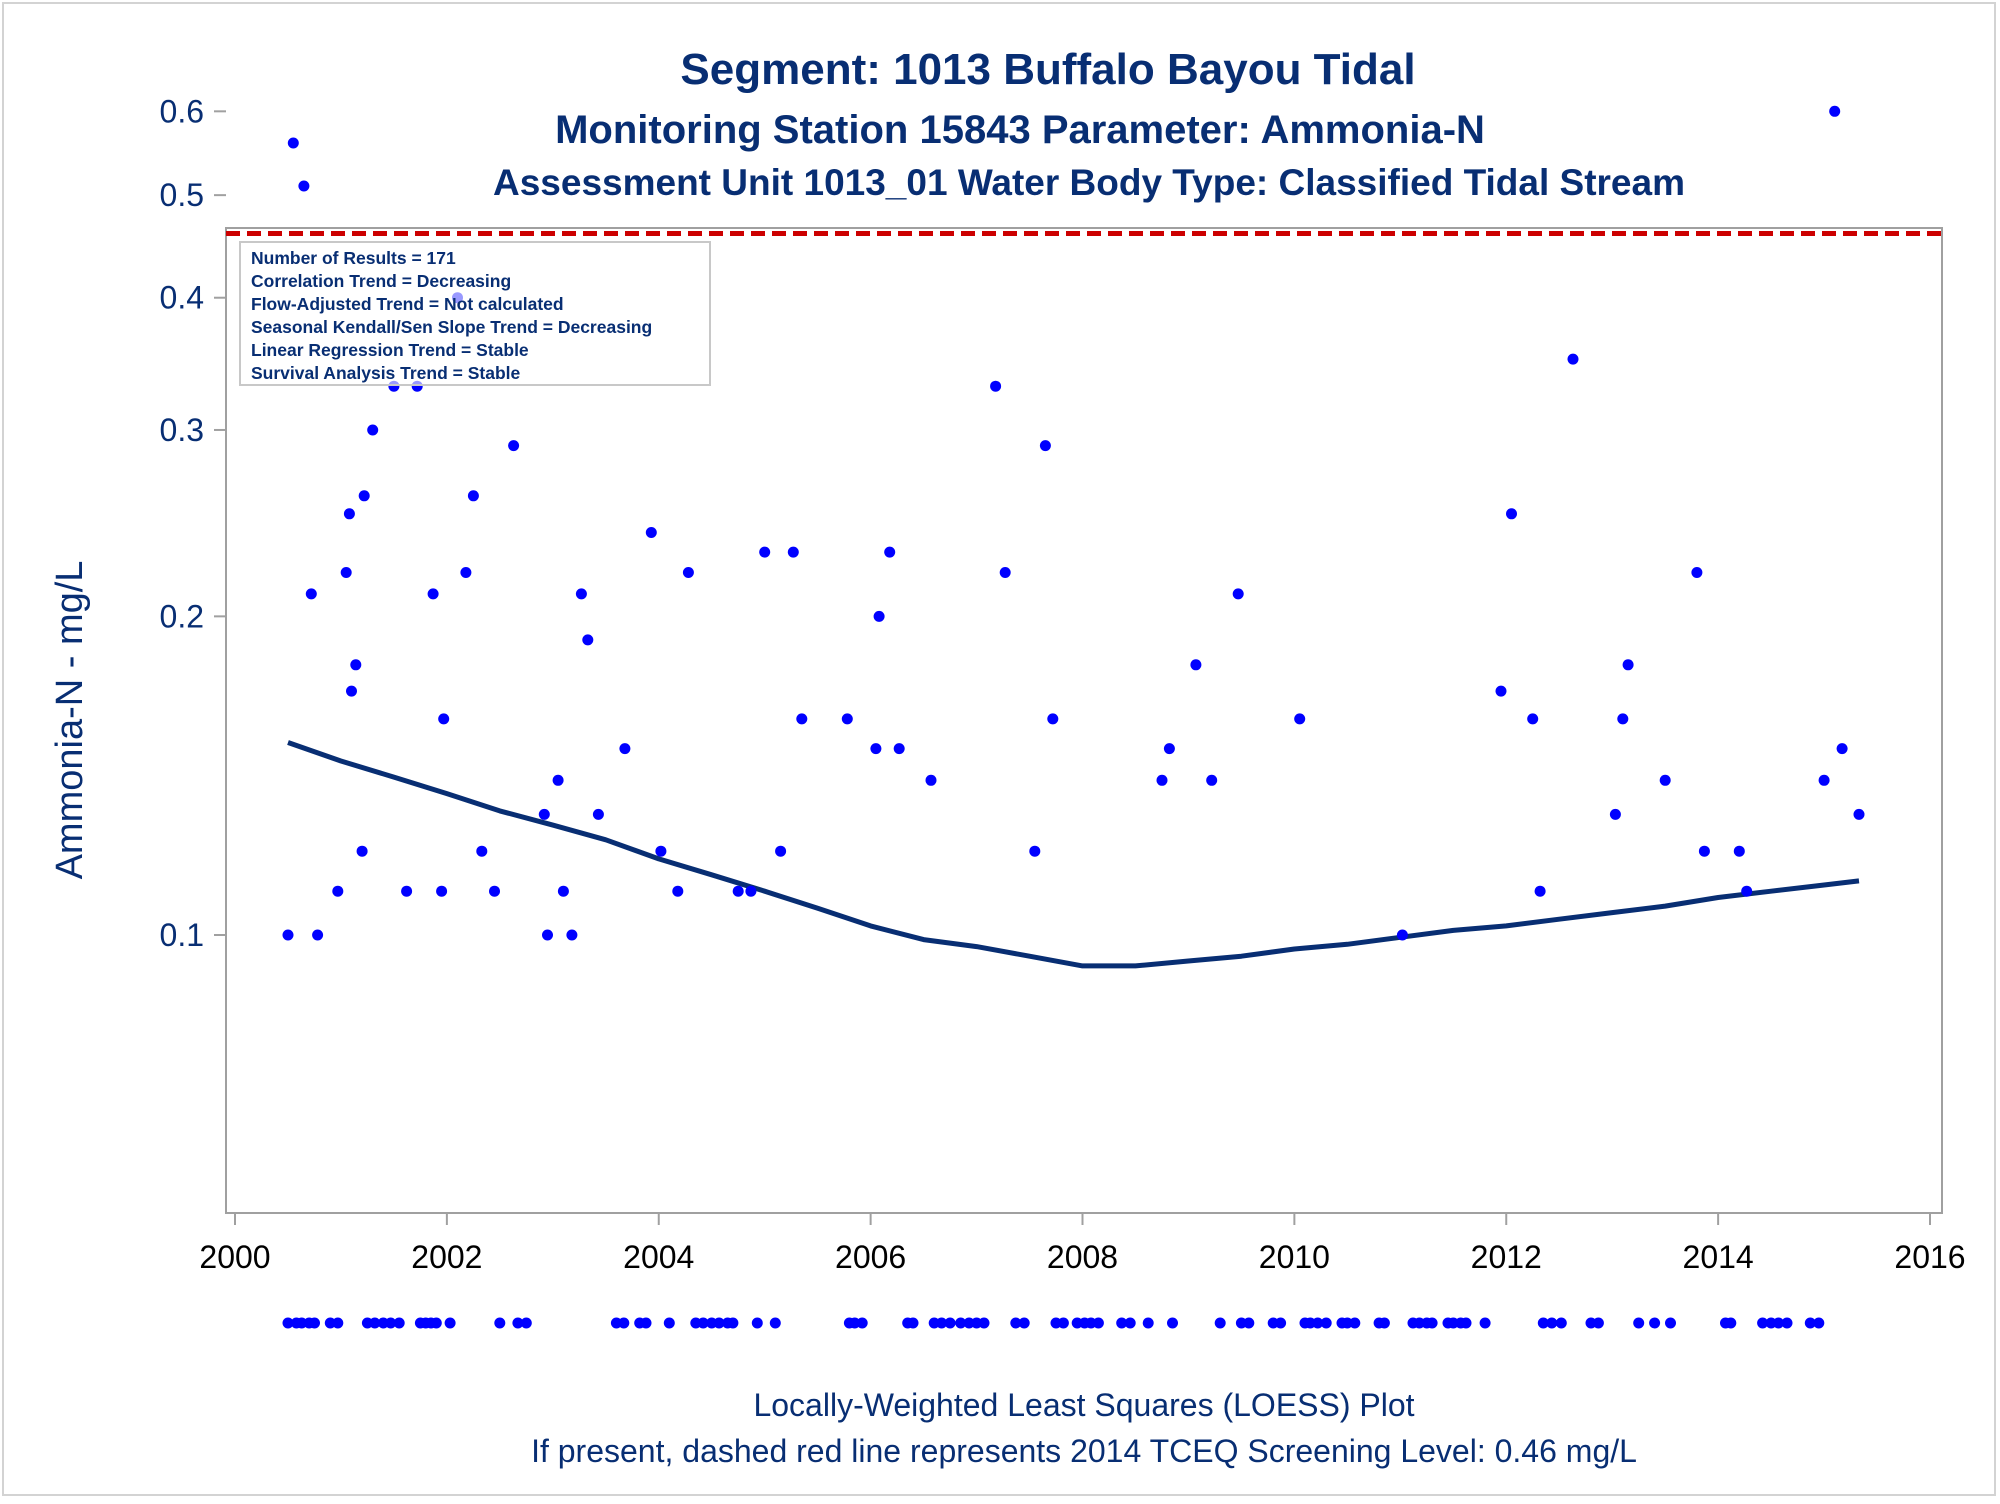 This screenshot has width=2000, height=1504. I want to click on y-tick-label: 0.2, so click(182, 616).